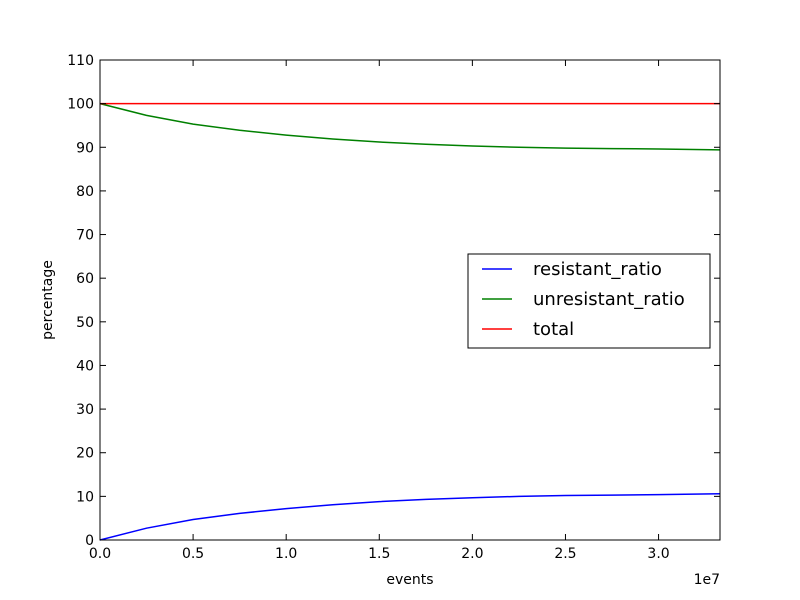 The width and height of the screenshot is (800, 600). Describe the element at coordinates (410, 516) in the screenshot. I see `series-line-resistant-ratio` at that location.